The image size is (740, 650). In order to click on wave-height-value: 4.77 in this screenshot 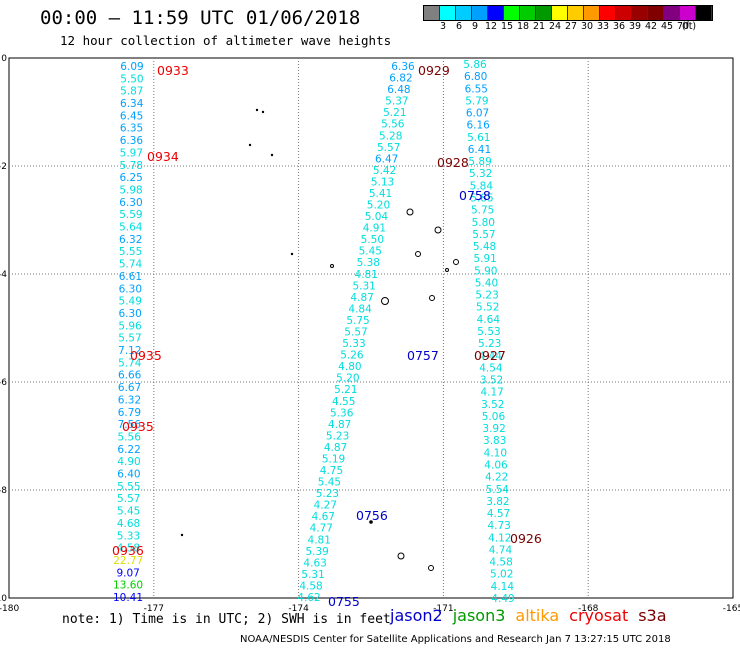, I will do `click(321, 529)`.